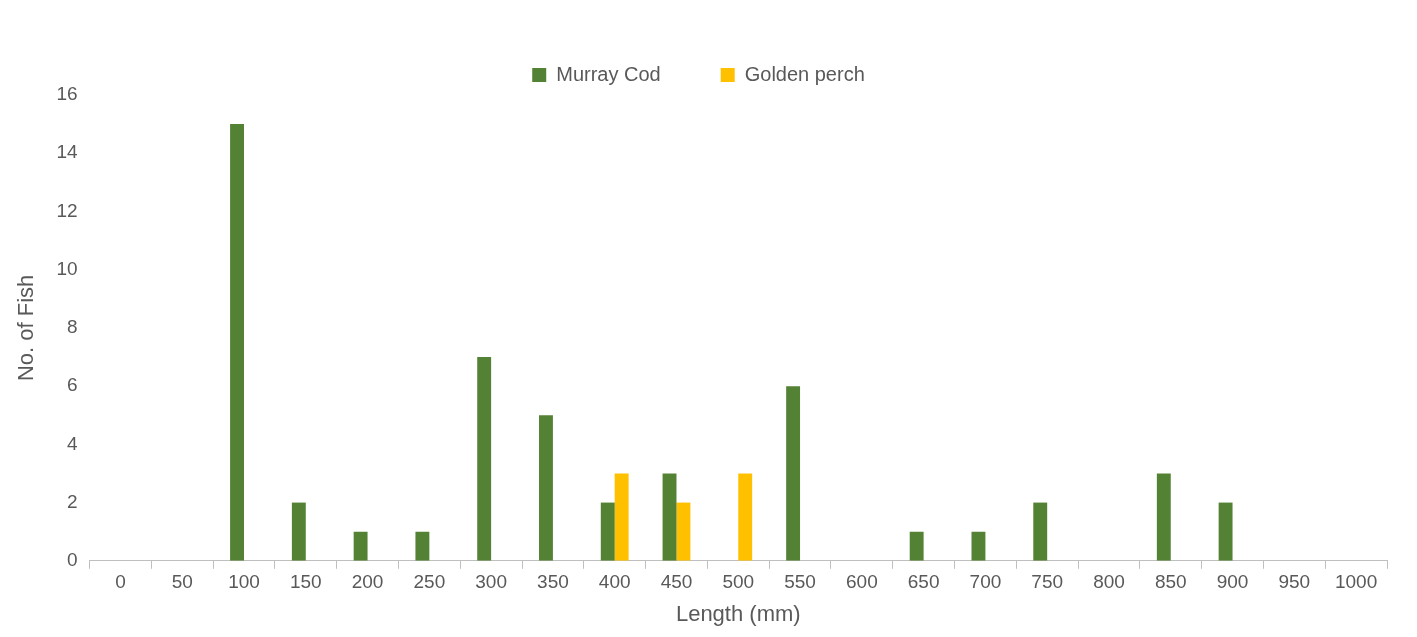 Image resolution: width=1417 pixels, height=637 pixels. I want to click on y-tick-label: 0, so click(72, 560).